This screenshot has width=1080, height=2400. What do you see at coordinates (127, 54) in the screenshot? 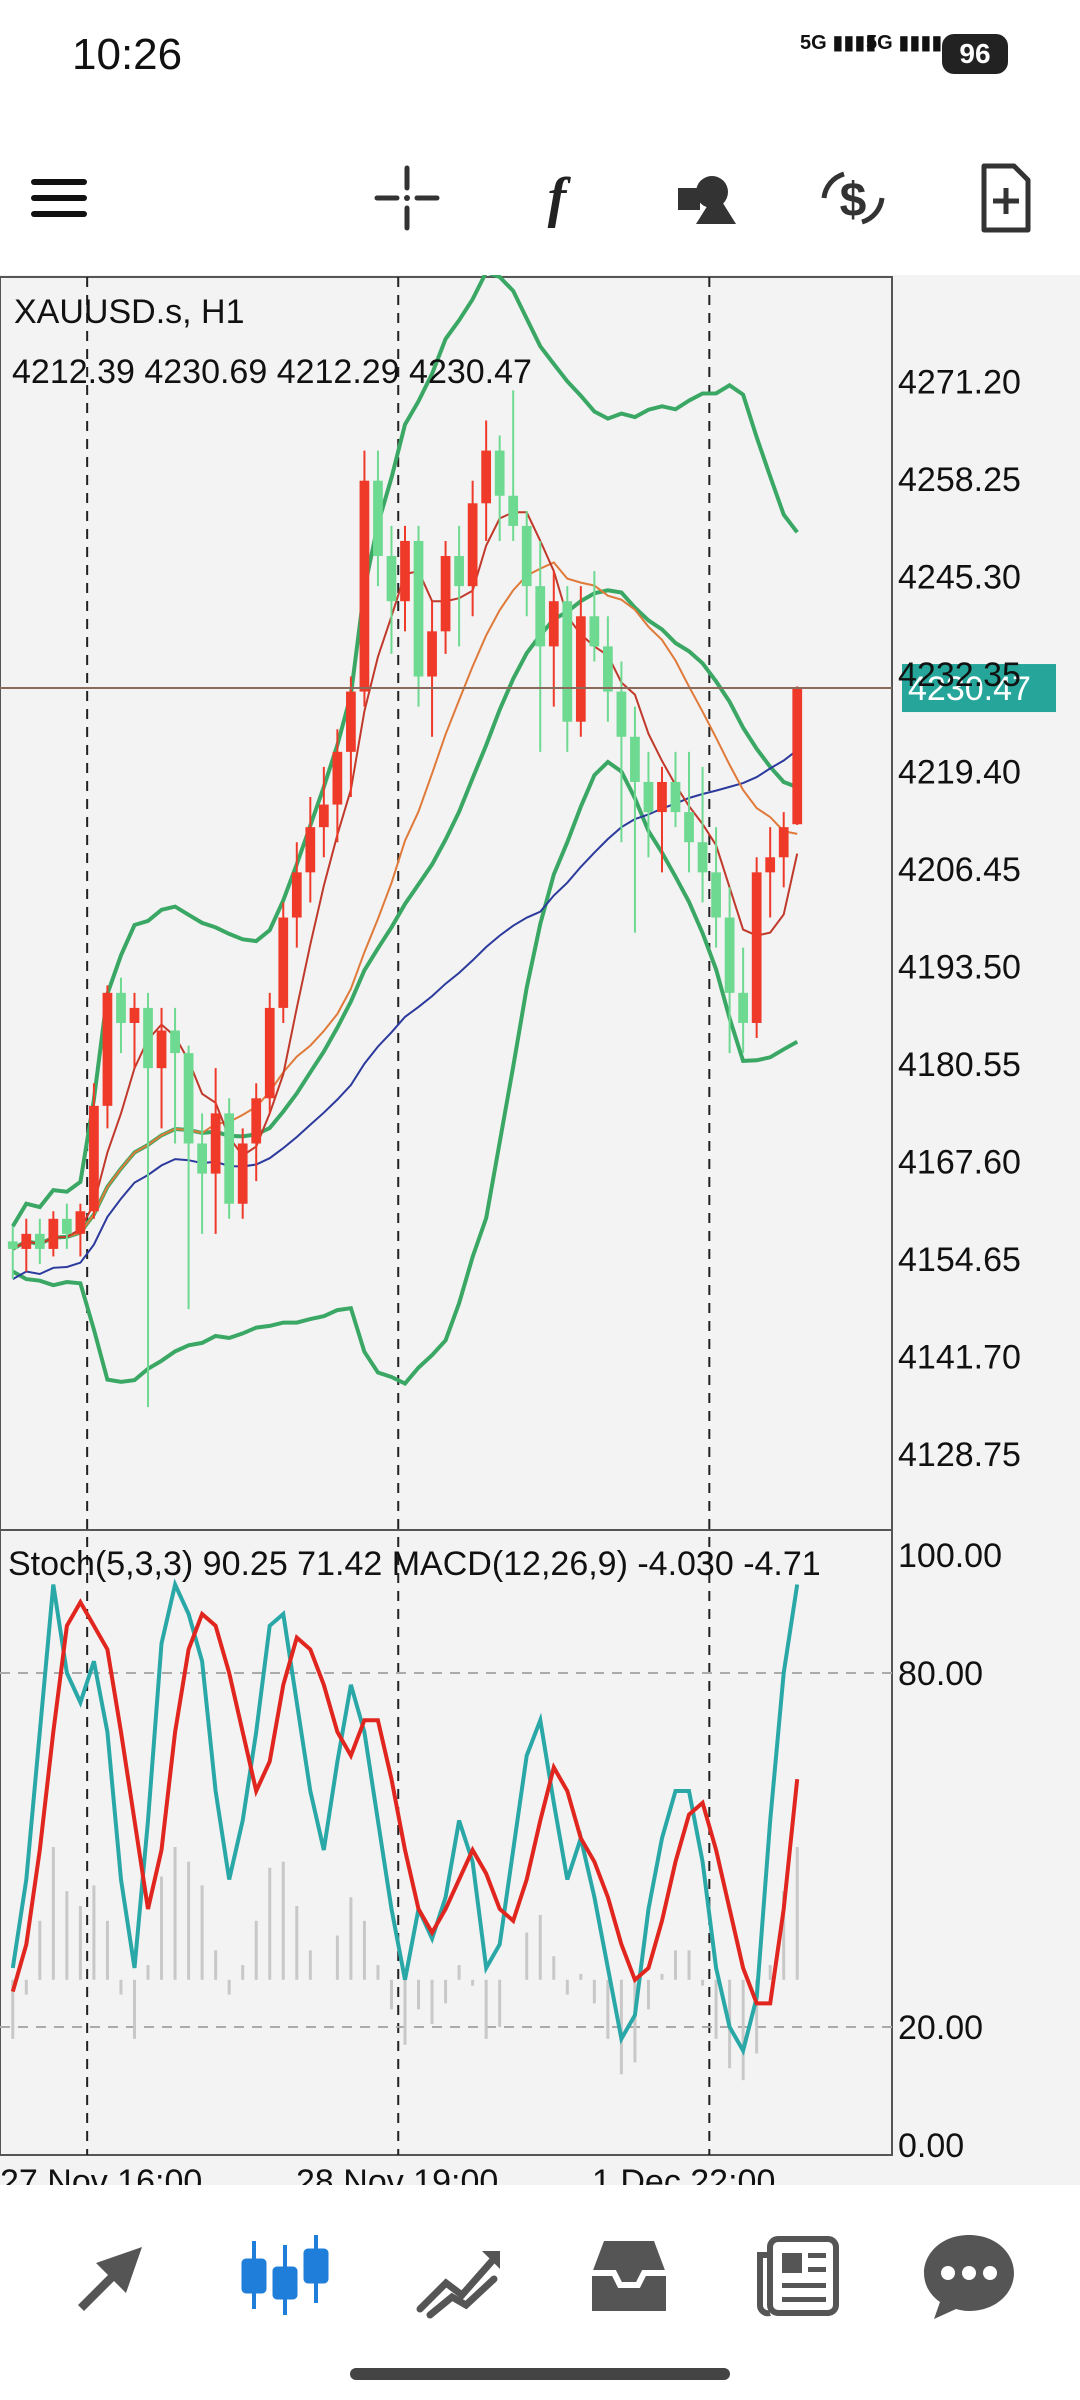
I see `status-time: 10:26` at bounding box center [127, 54].